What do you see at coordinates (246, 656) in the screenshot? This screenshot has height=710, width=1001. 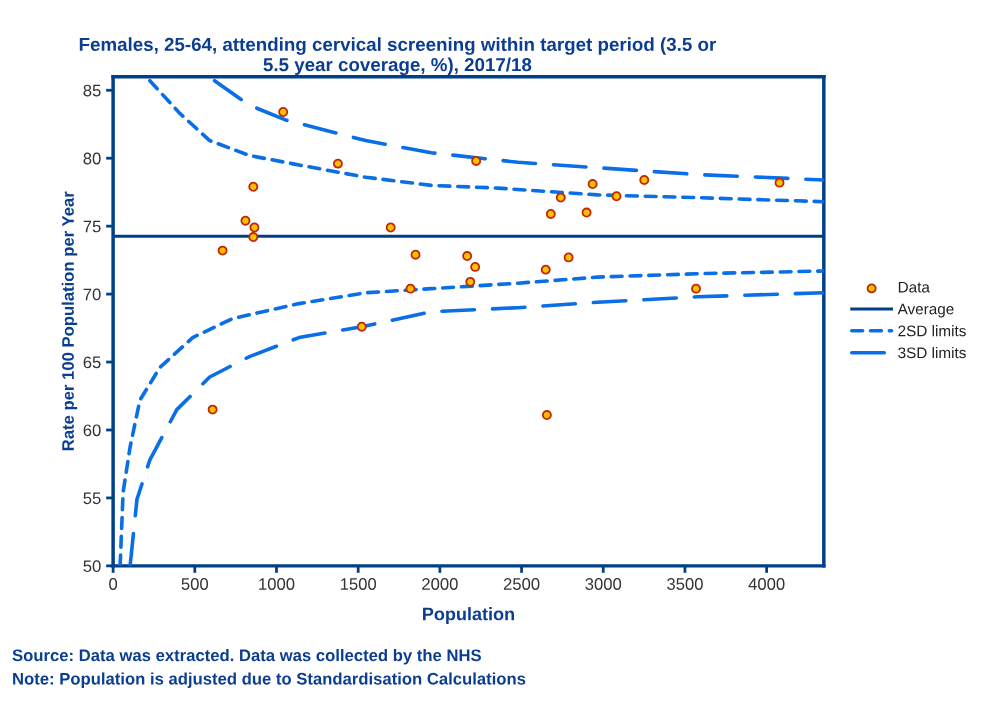 I see `source-note: Source: Data was extracted. Data was collected by the NHS` at bounding box center [246, 656].